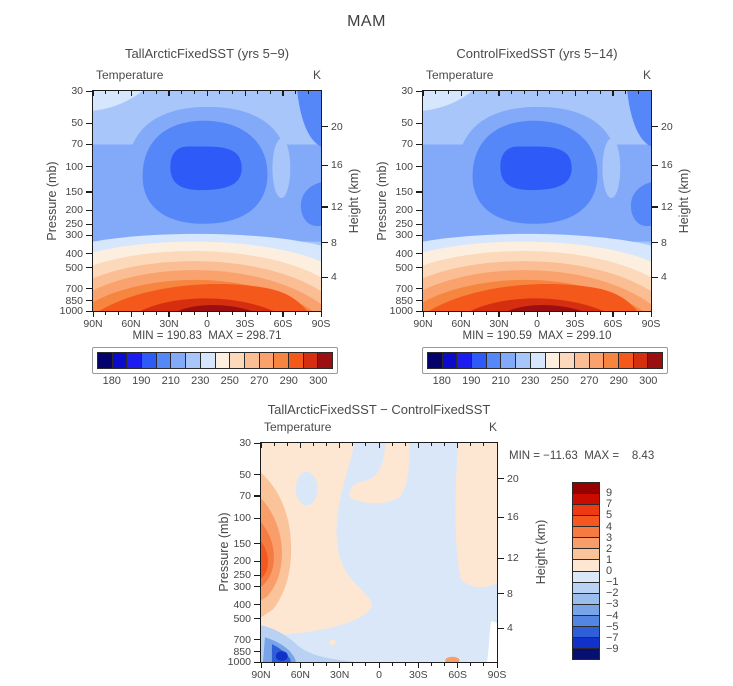  Describe the element at coordinates (74, 166) in the screenshot. I see `pressure-tick-label: 100` at that location.